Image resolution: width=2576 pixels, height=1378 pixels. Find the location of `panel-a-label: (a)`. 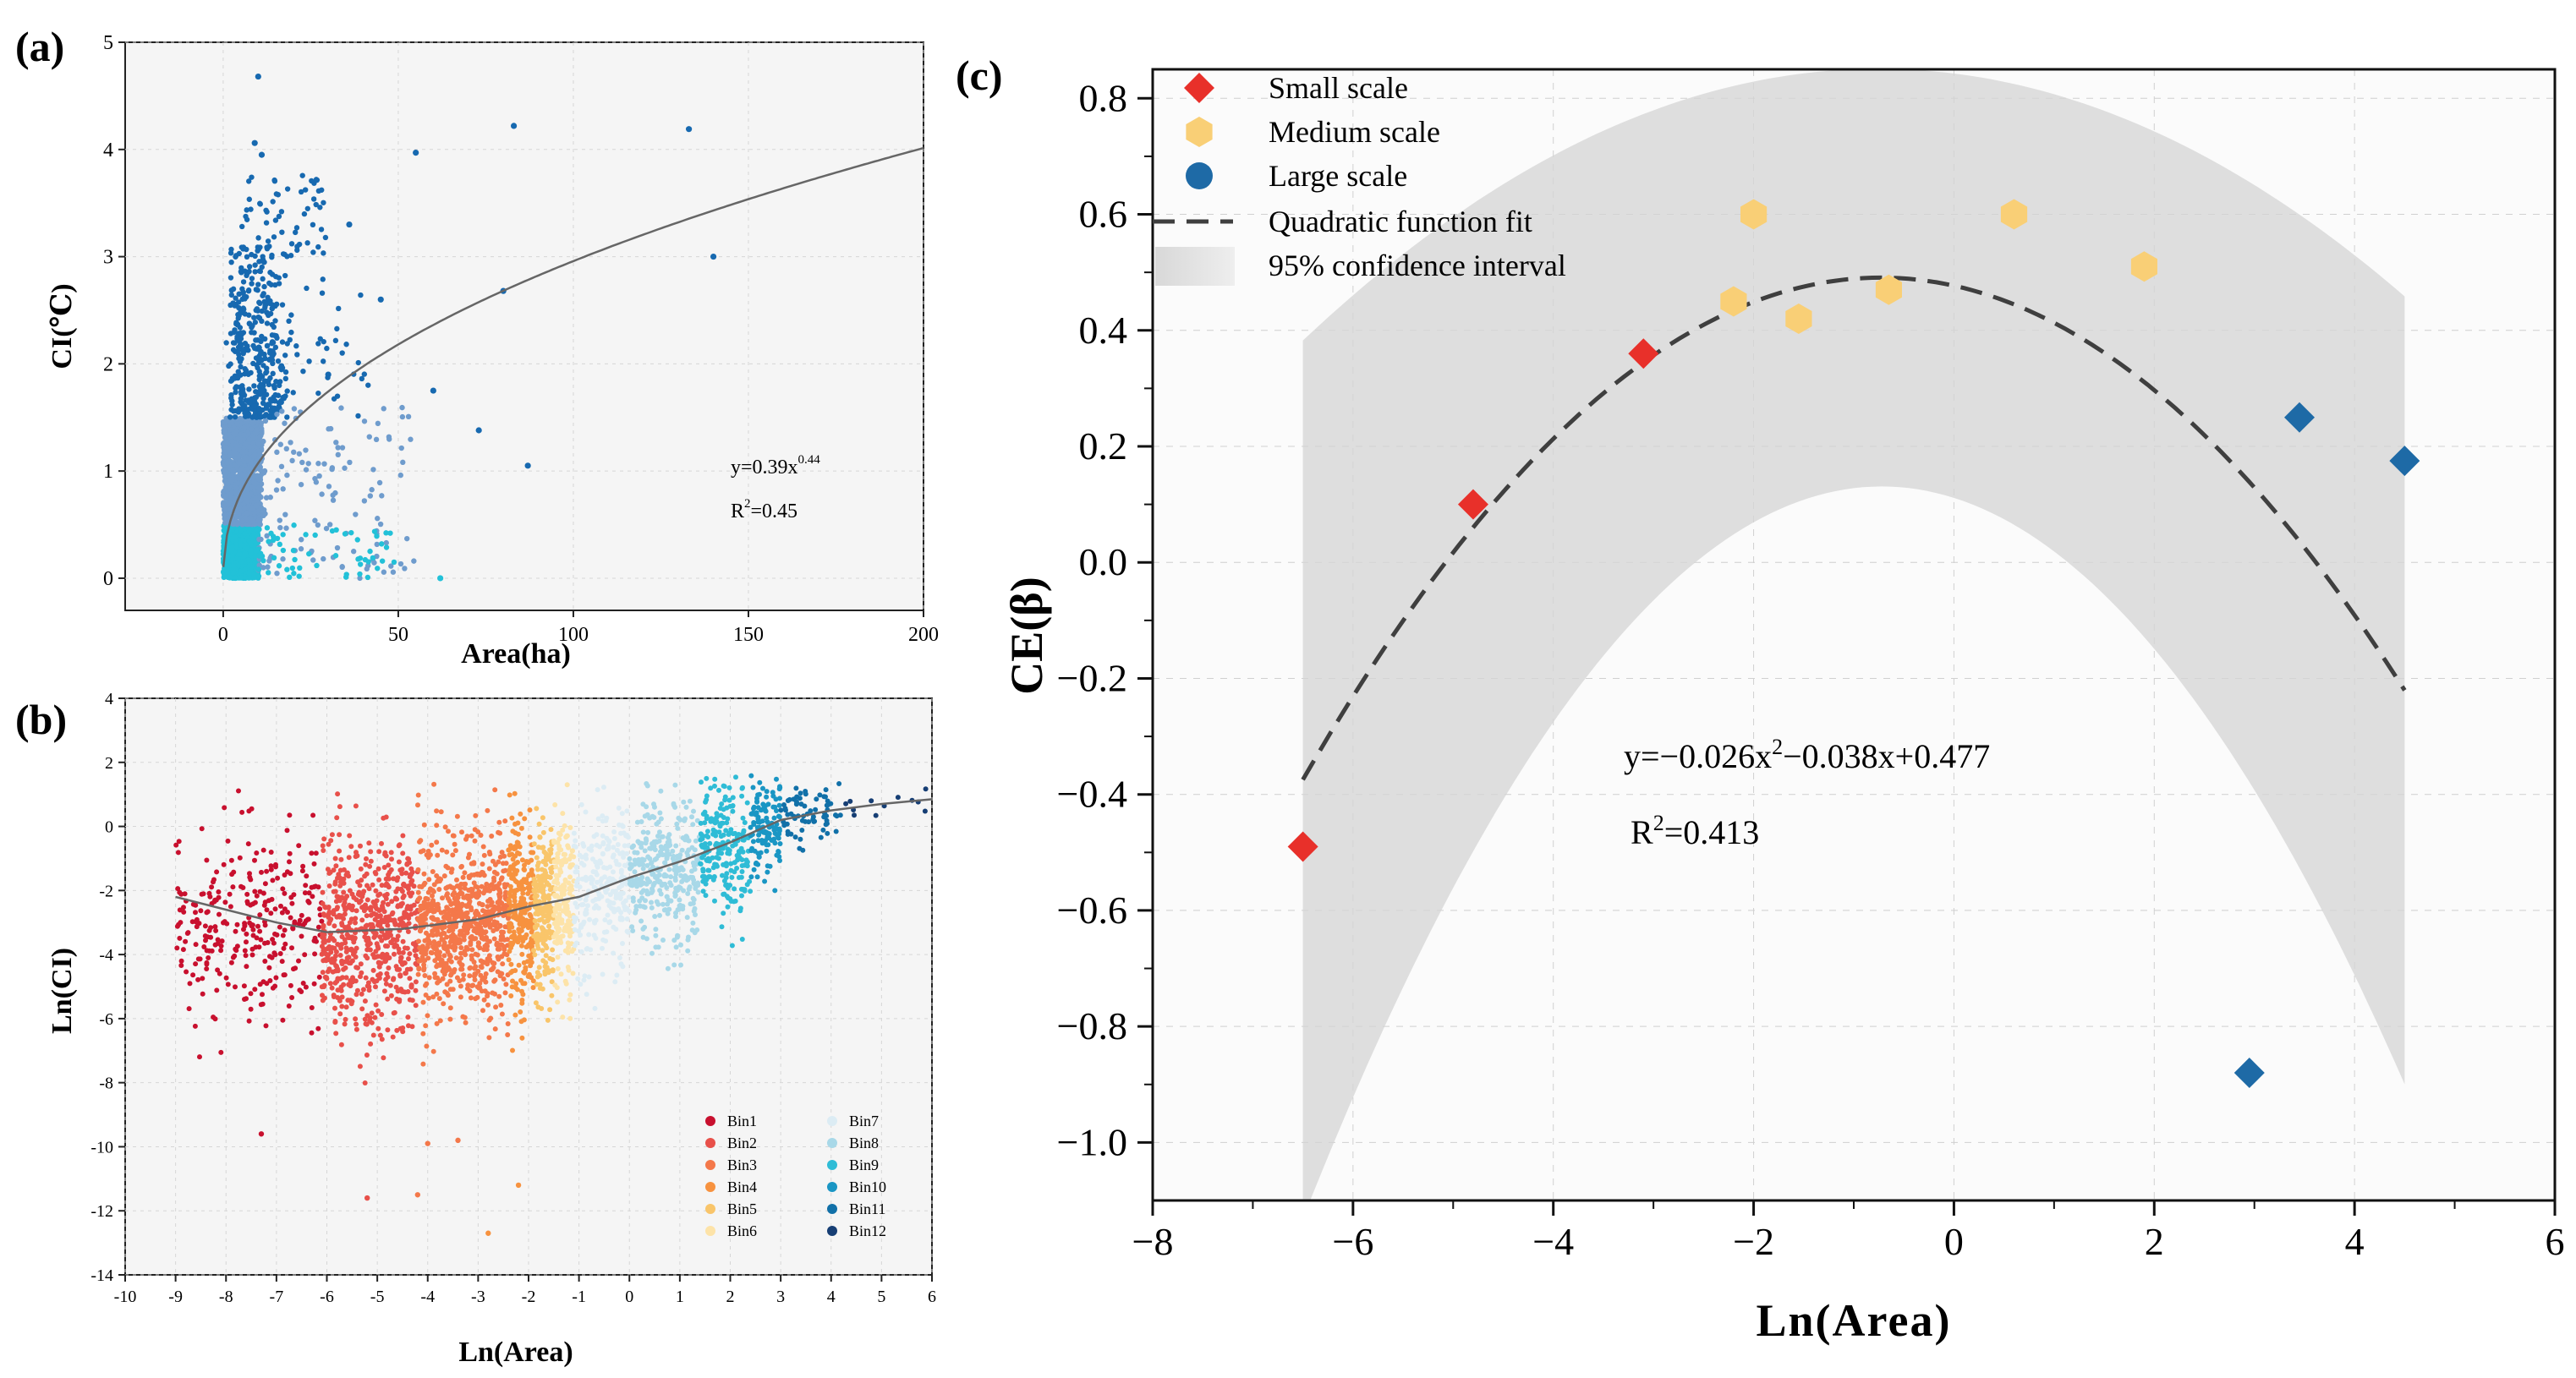

panel-a-label: (a) is located at coordinates (39, 47).